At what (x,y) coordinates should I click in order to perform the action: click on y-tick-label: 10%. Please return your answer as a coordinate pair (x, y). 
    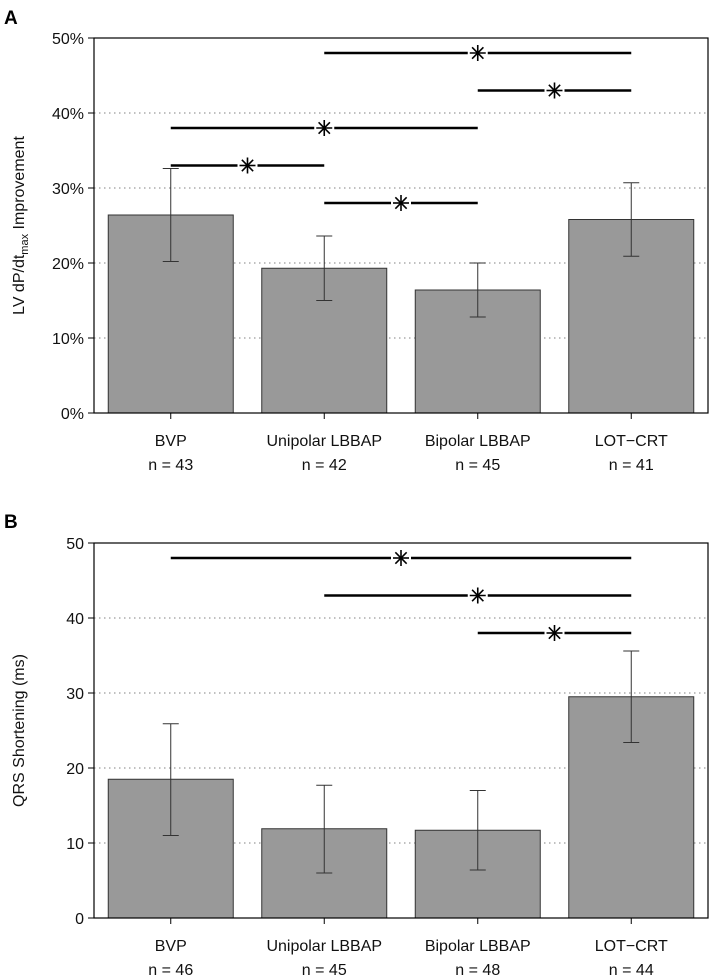
    Looking at the image, I should click on (68, 339).